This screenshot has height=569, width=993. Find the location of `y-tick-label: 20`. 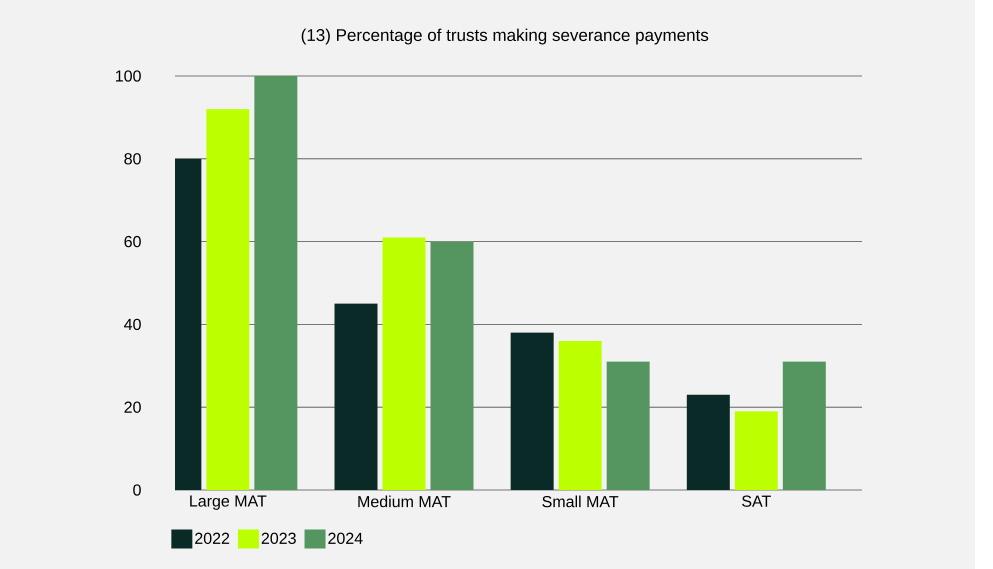

y-tick-label: 20 is located at coordinates (132, 407).